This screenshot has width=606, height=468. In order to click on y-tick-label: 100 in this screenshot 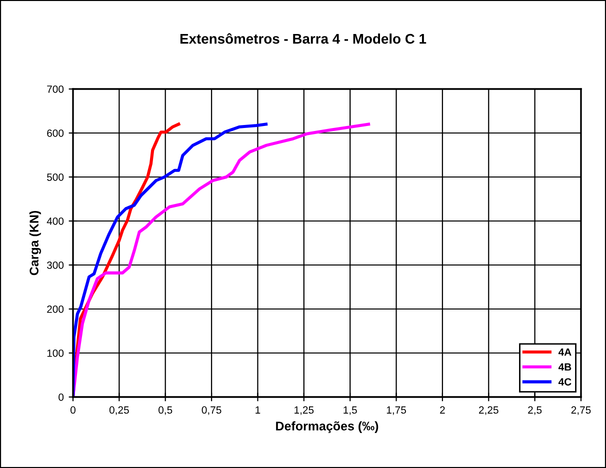, I will do `click(55, 353)`.